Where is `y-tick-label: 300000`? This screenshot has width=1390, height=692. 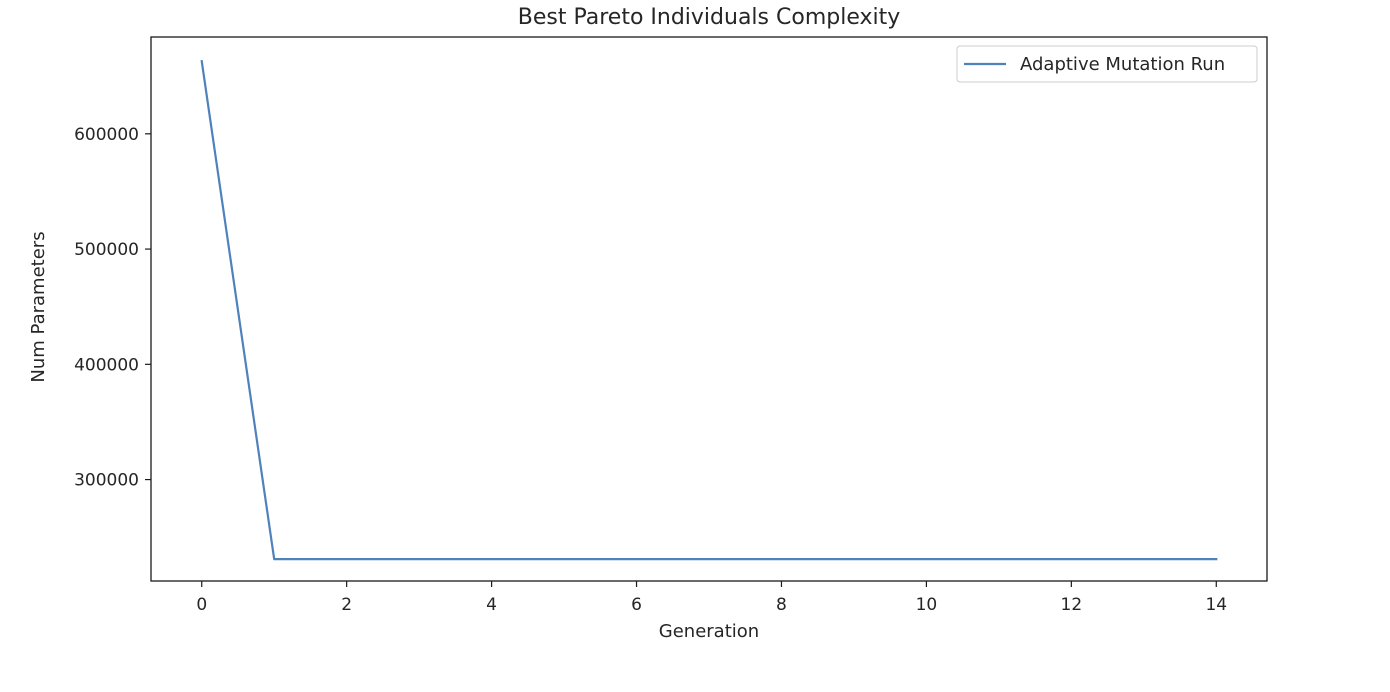
y-tick-label: 300000 is located at coordinates (106, 481).